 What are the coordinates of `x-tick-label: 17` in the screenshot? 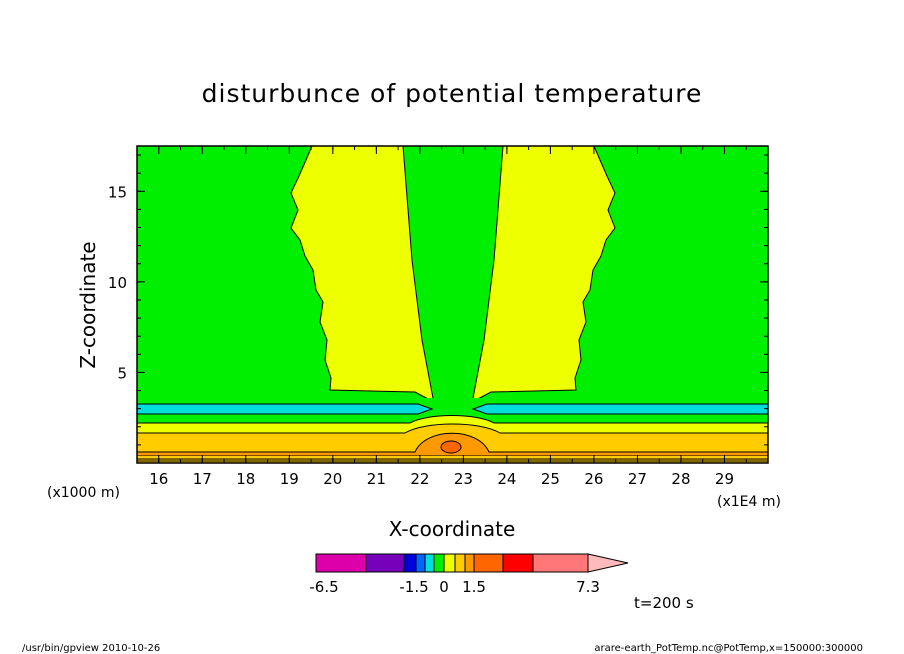 It's located at (202, 479).